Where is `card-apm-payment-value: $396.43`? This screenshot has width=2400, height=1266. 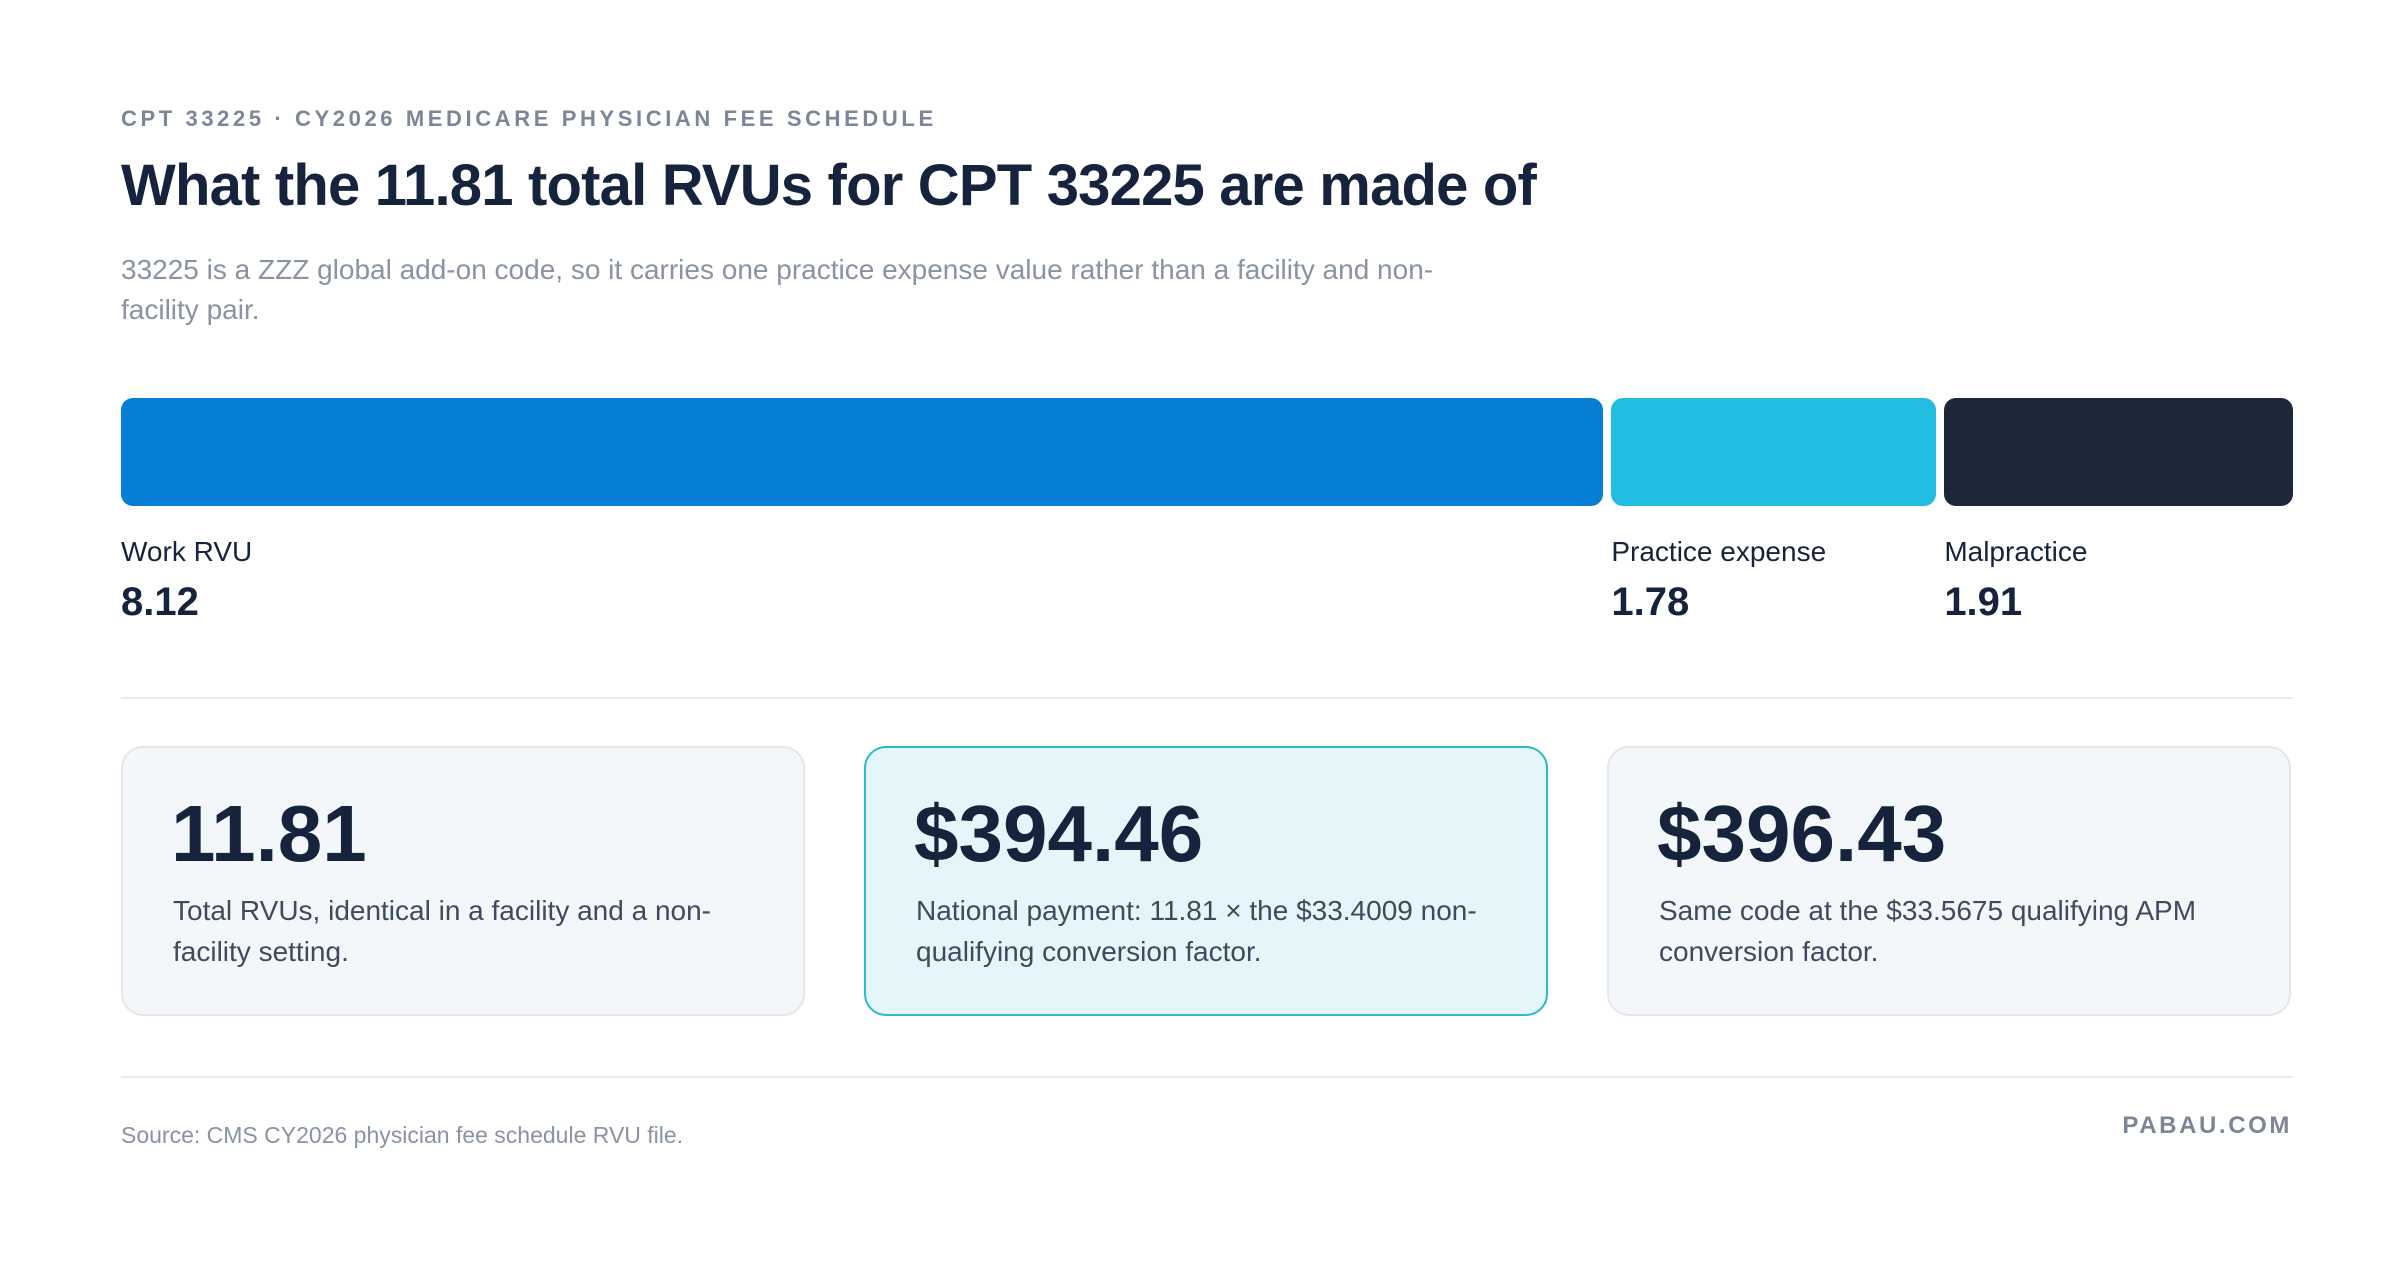
card-apm-payment-value: $396.43 is located at coordinates (1802, 833).